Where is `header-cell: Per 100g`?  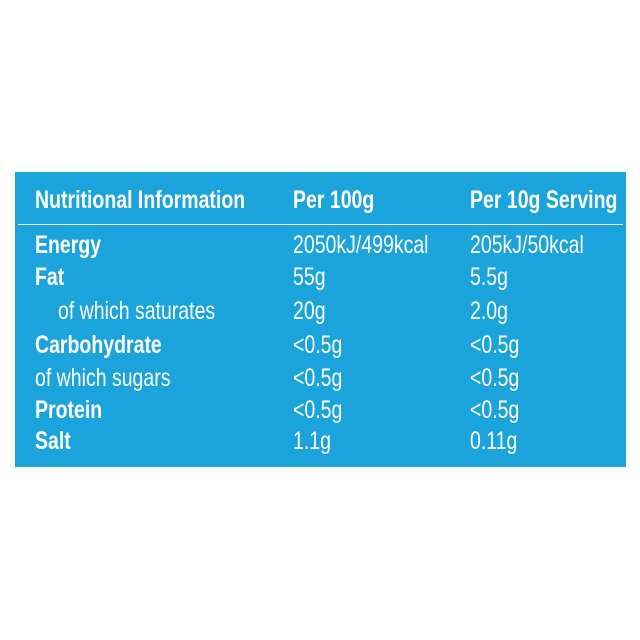 header-cell: Per 100g is located at coordinates (334, 200).